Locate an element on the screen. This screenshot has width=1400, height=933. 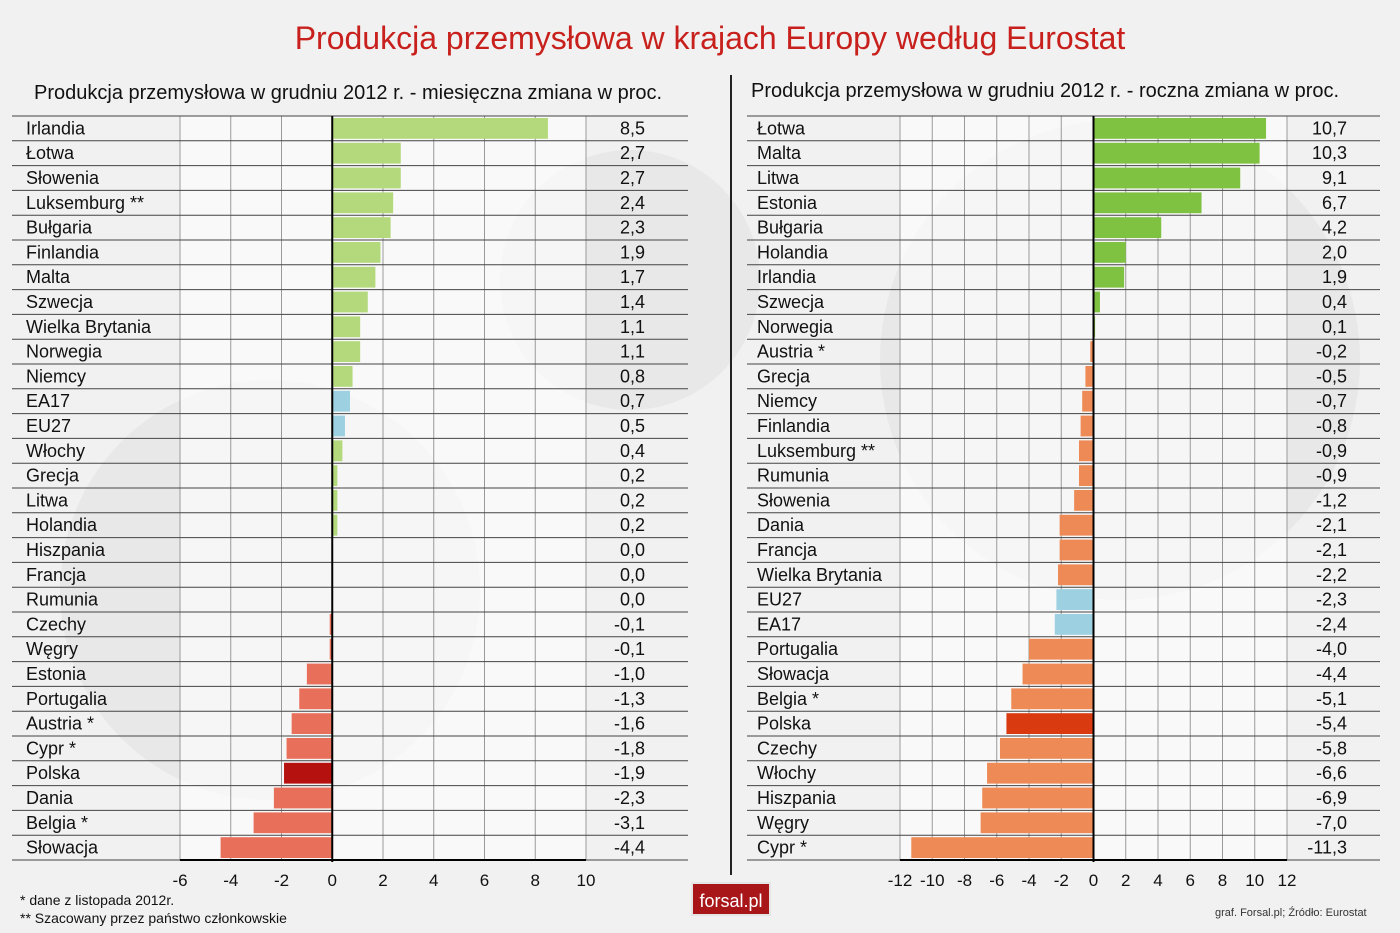
value-label: 1,9 is located at coordinates (632, 252).